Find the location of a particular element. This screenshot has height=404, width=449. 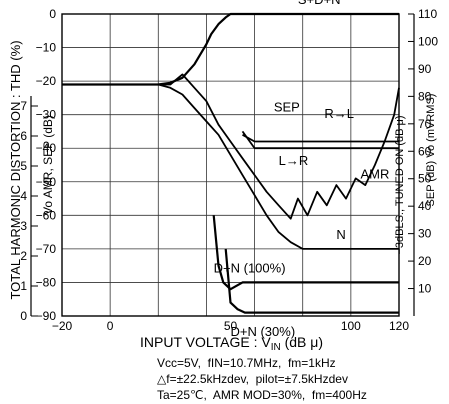

y-tick-label-db: −30 is located at coordinates (46, 115).